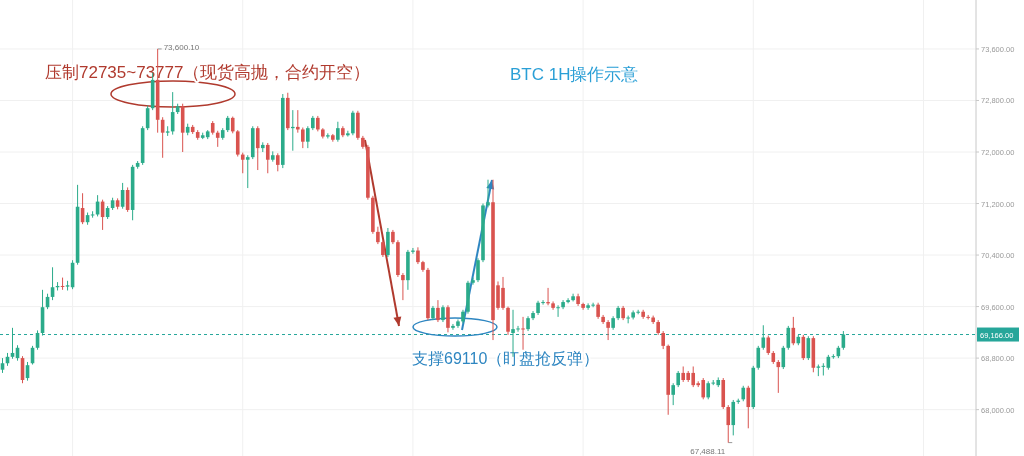  What do you see at coordinates (506, 358) in the screenshot?
I see `annotation: 支撑69110（盯盘抢反弹）` at bounding box center [506, 358].